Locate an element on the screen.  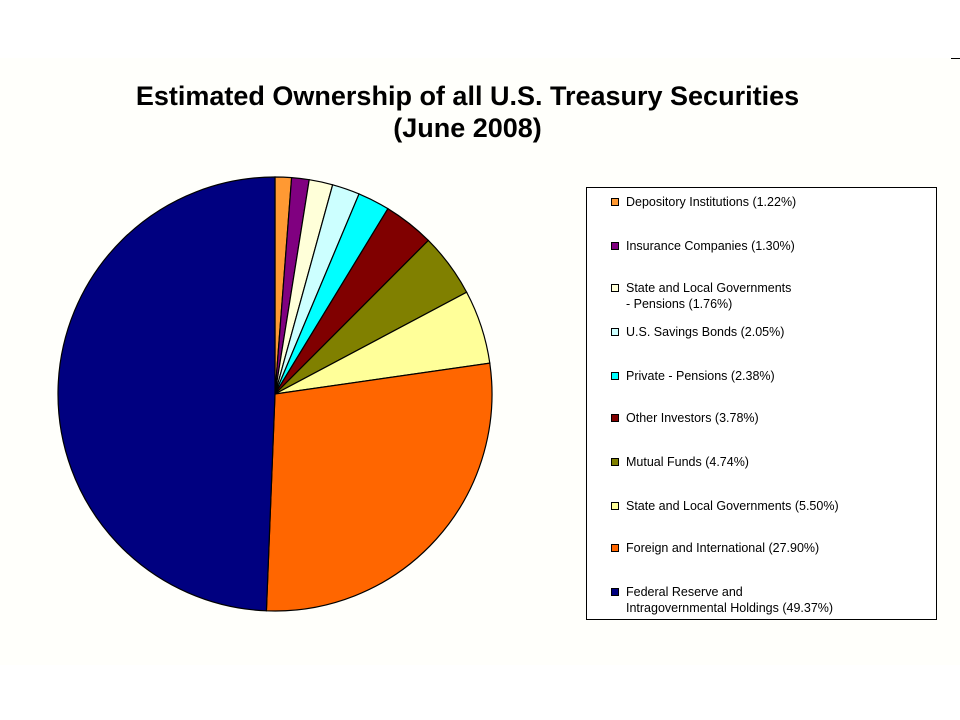
corner-mark is located at coordinates (955, 58).